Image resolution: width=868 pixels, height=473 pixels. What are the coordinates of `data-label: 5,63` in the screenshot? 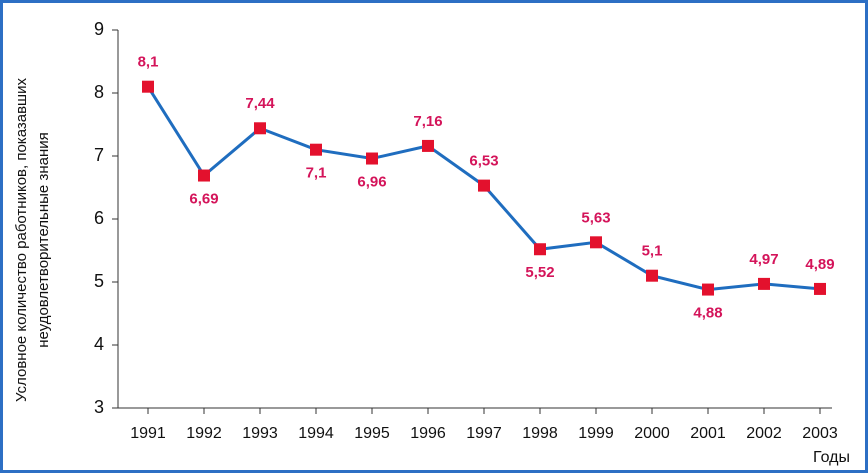 It's located at (595, 217).